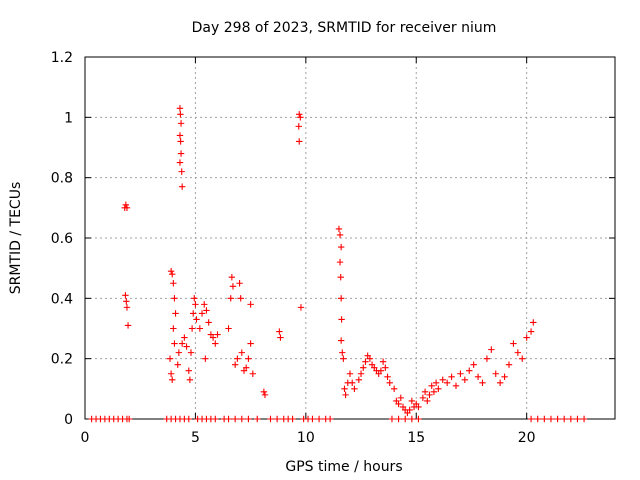  I want to click on x-tick-label: 20, so click(527, 438).